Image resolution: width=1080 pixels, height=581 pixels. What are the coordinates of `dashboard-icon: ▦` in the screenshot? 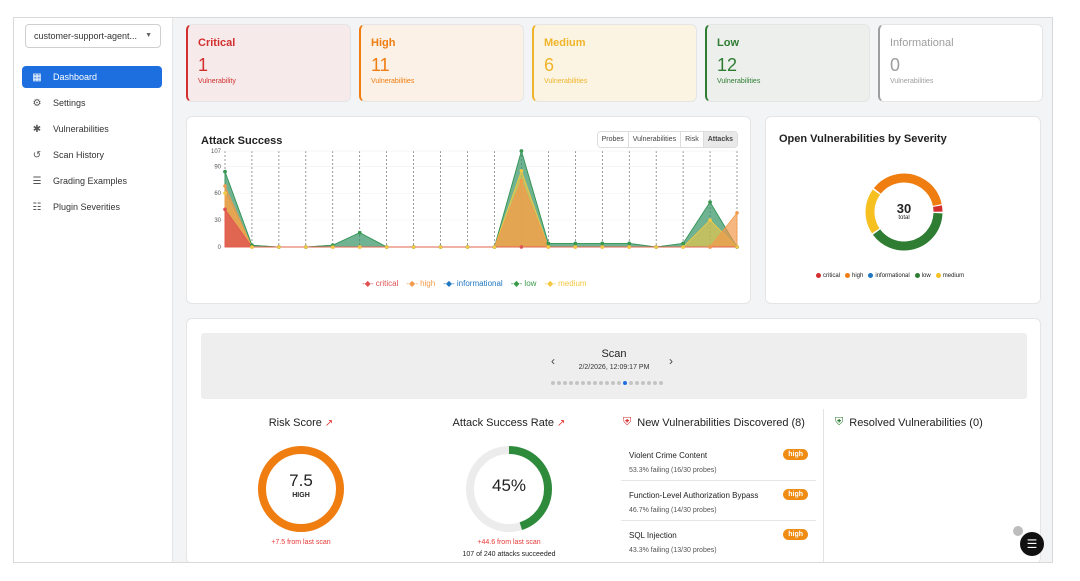 It's located at (37, 77).